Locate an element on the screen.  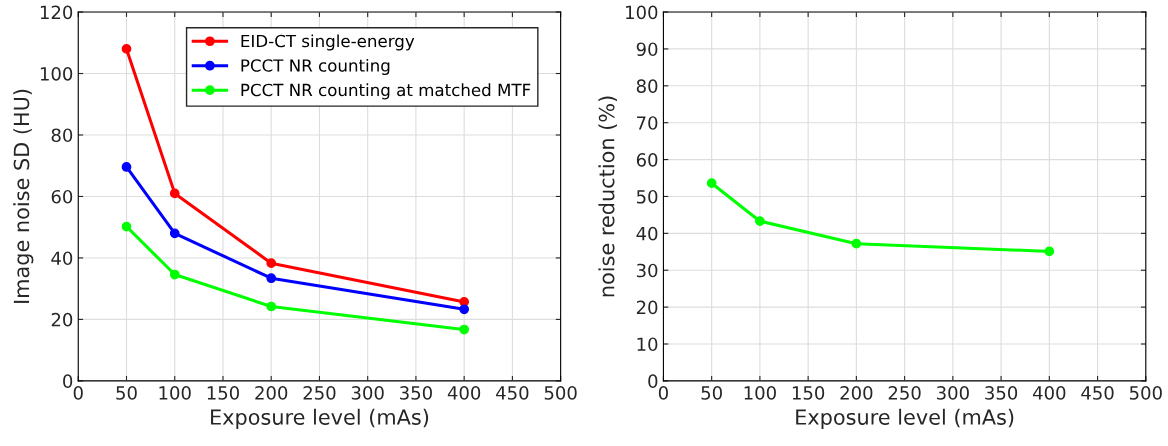
y-tick-label: 120 is located at coordinates (56, 12).